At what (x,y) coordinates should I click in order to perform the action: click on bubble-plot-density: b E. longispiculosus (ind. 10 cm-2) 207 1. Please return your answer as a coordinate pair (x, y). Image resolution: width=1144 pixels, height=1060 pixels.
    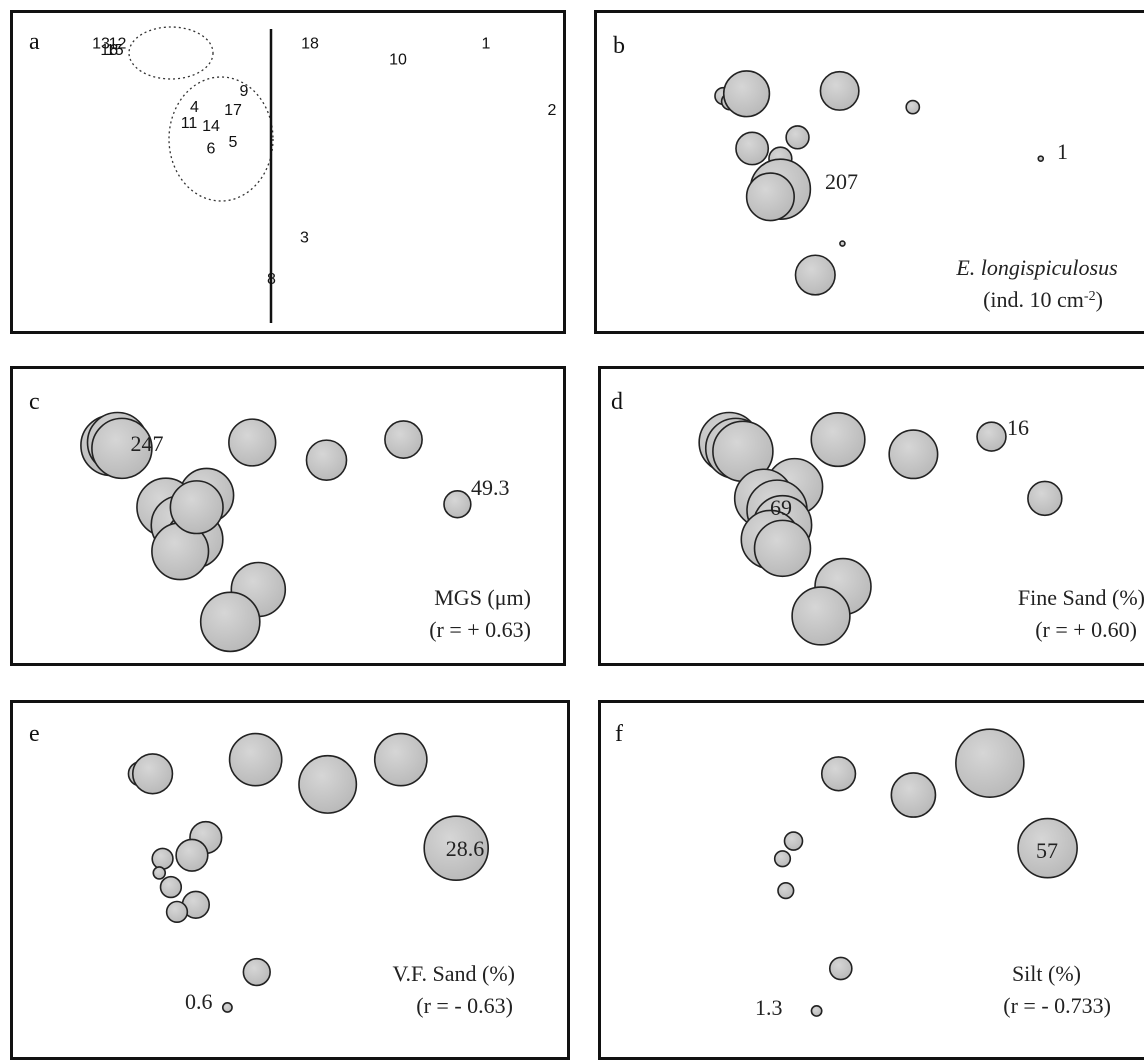
    Looking at the image, I should click on (865, 172).